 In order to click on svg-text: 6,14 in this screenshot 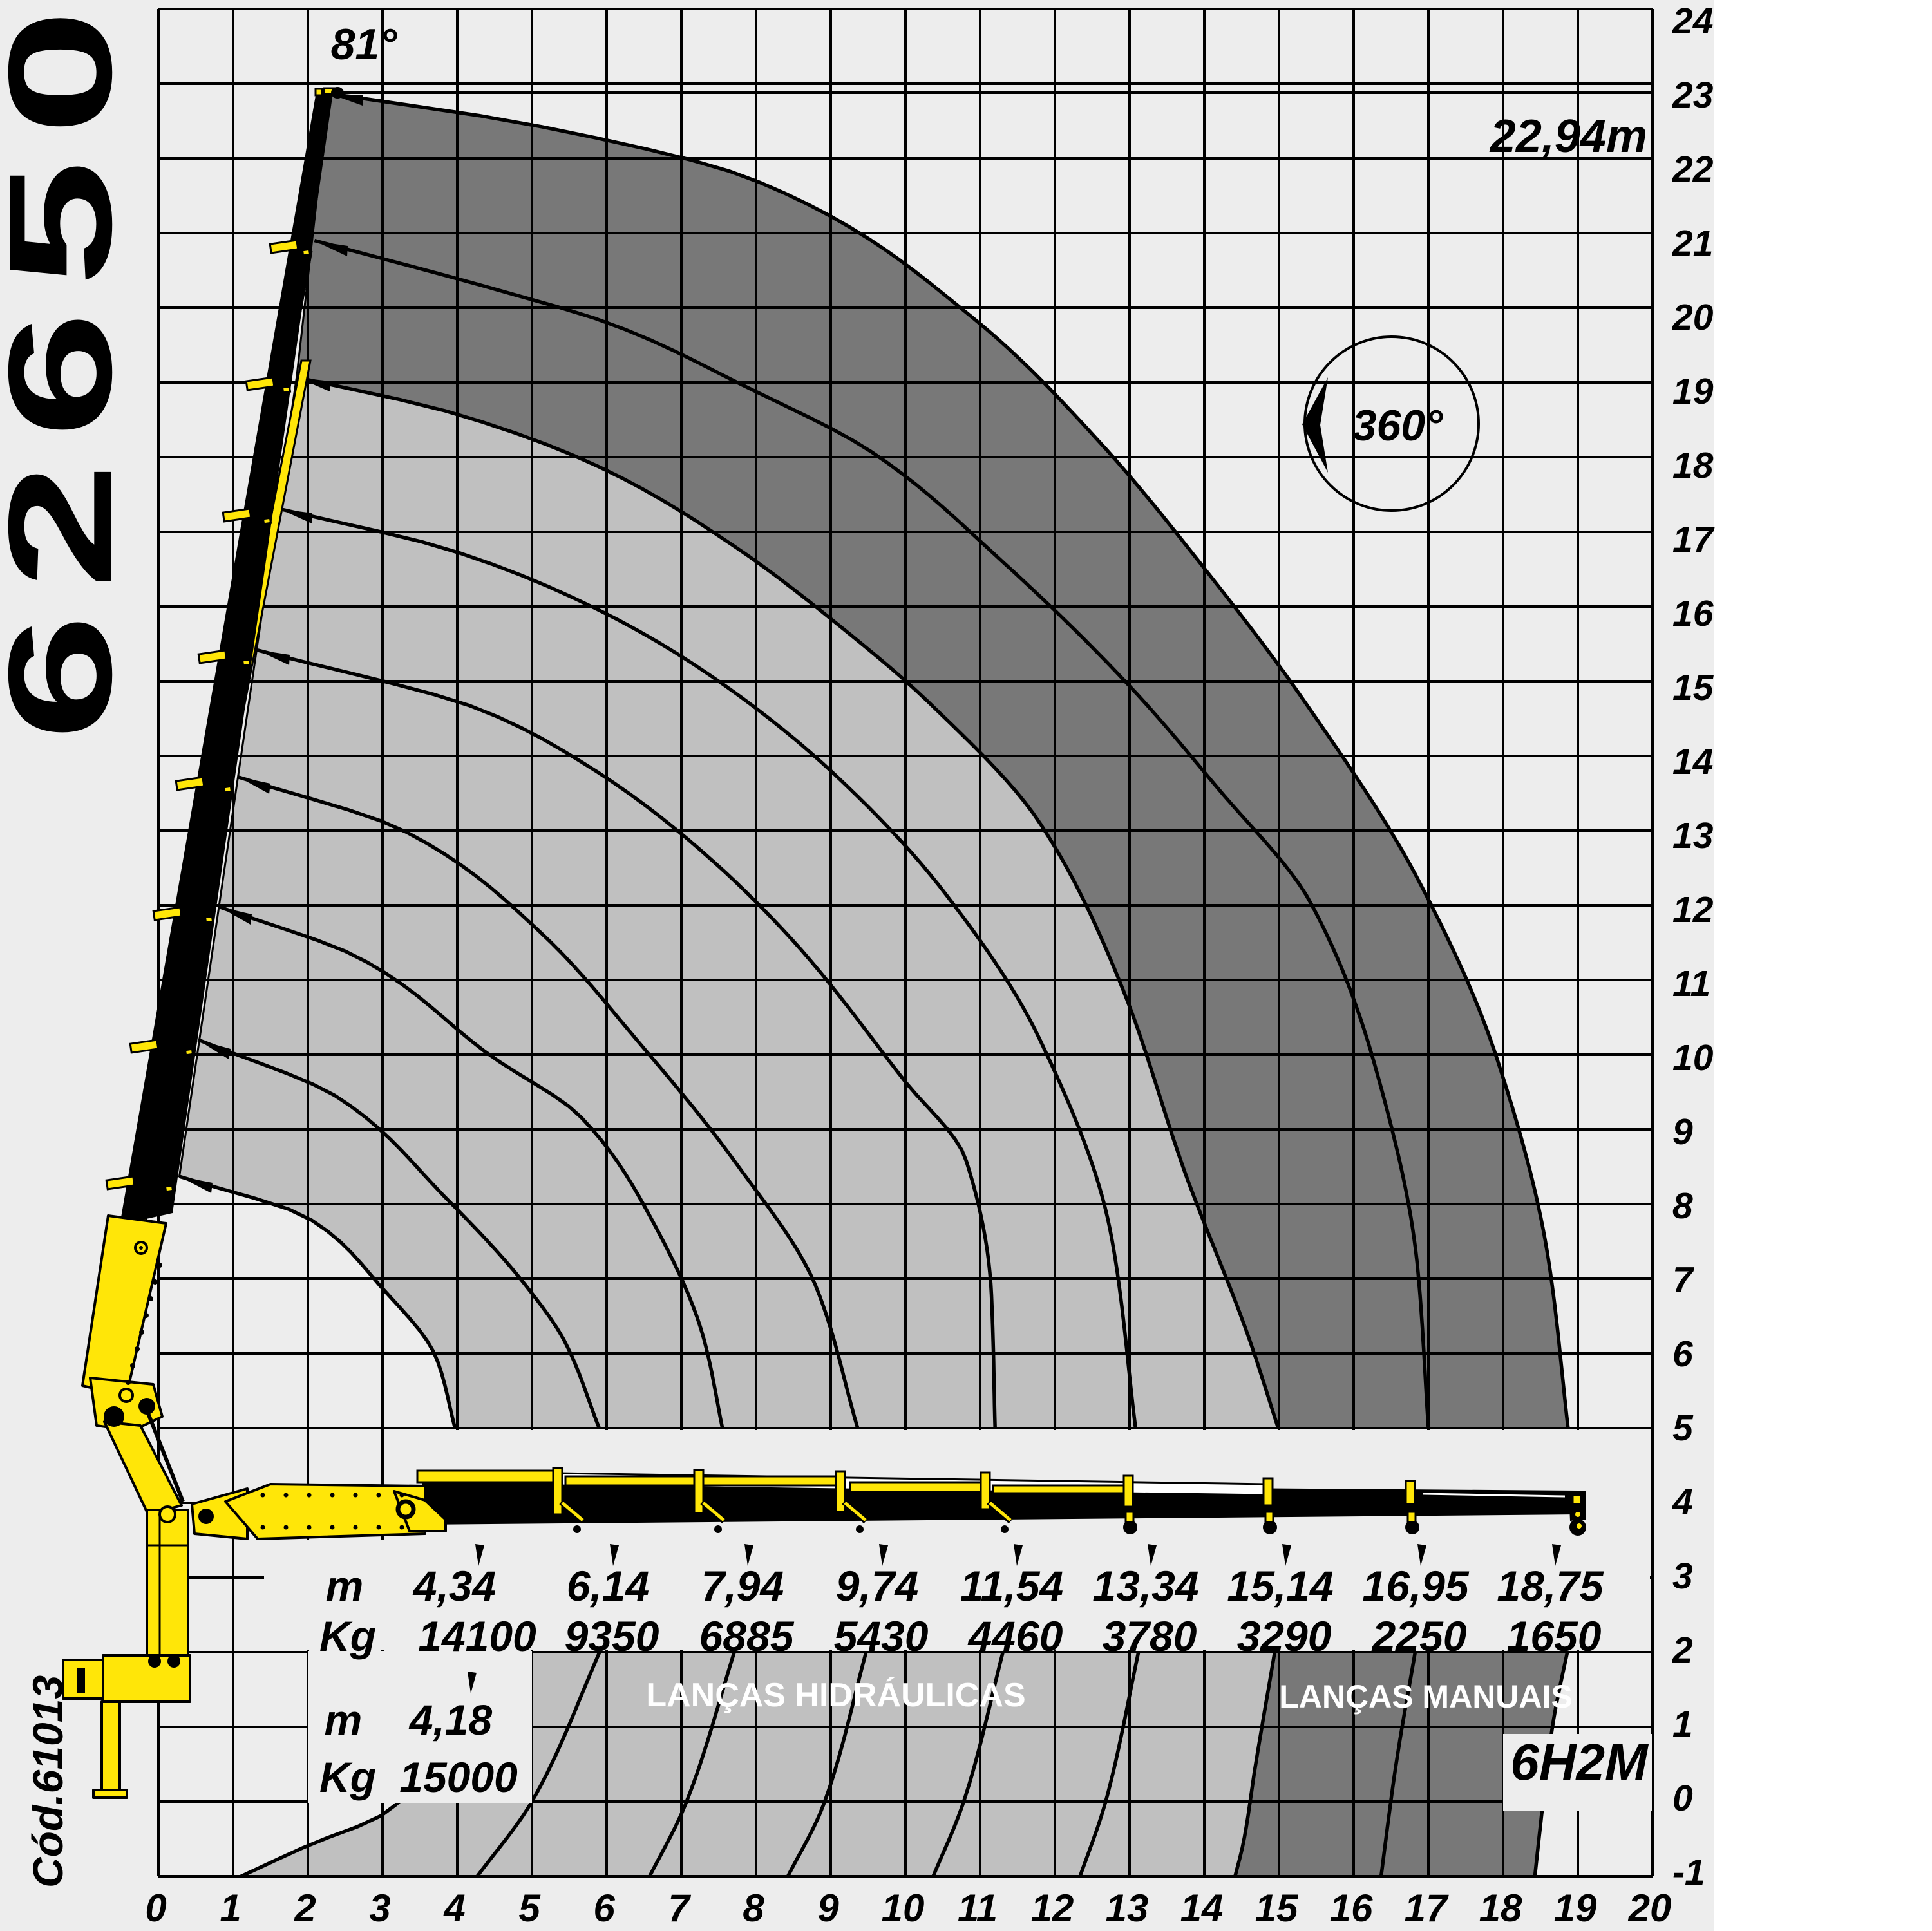, I will do `click(608, 1586)`.